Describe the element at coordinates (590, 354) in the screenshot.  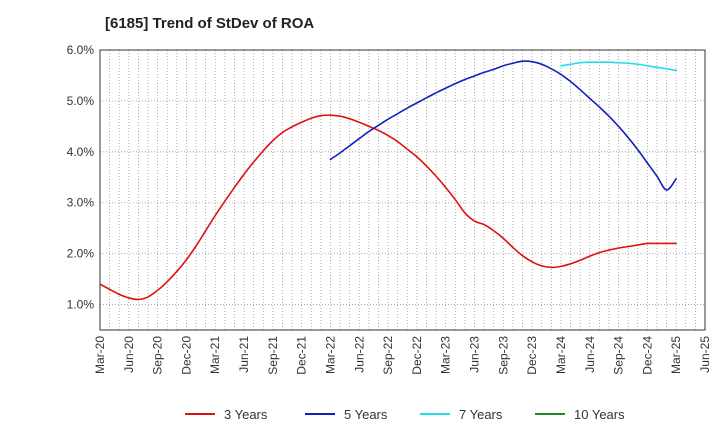
I see `x-tick-label: Jun-24` at that location.